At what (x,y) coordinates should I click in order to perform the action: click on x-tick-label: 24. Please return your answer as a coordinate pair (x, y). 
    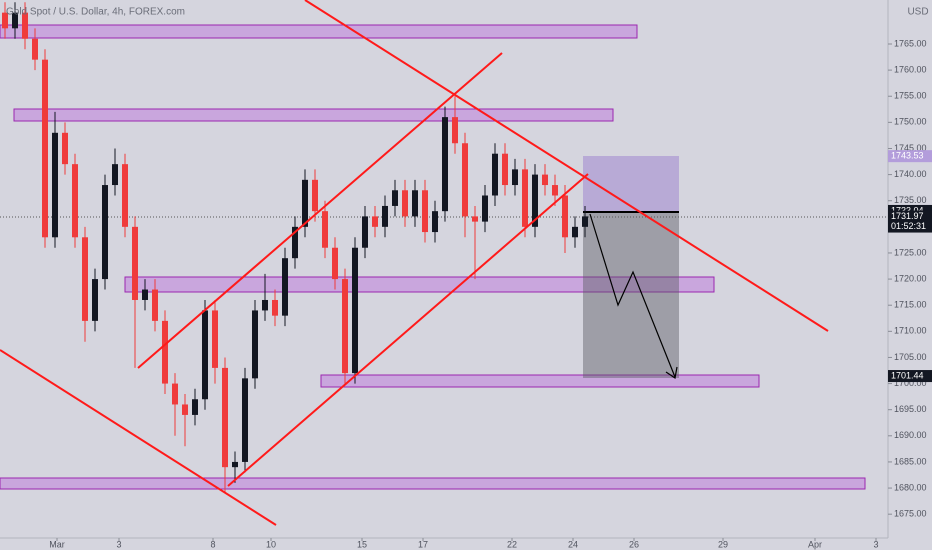
    Looking at the image, I should click on (573, 544).